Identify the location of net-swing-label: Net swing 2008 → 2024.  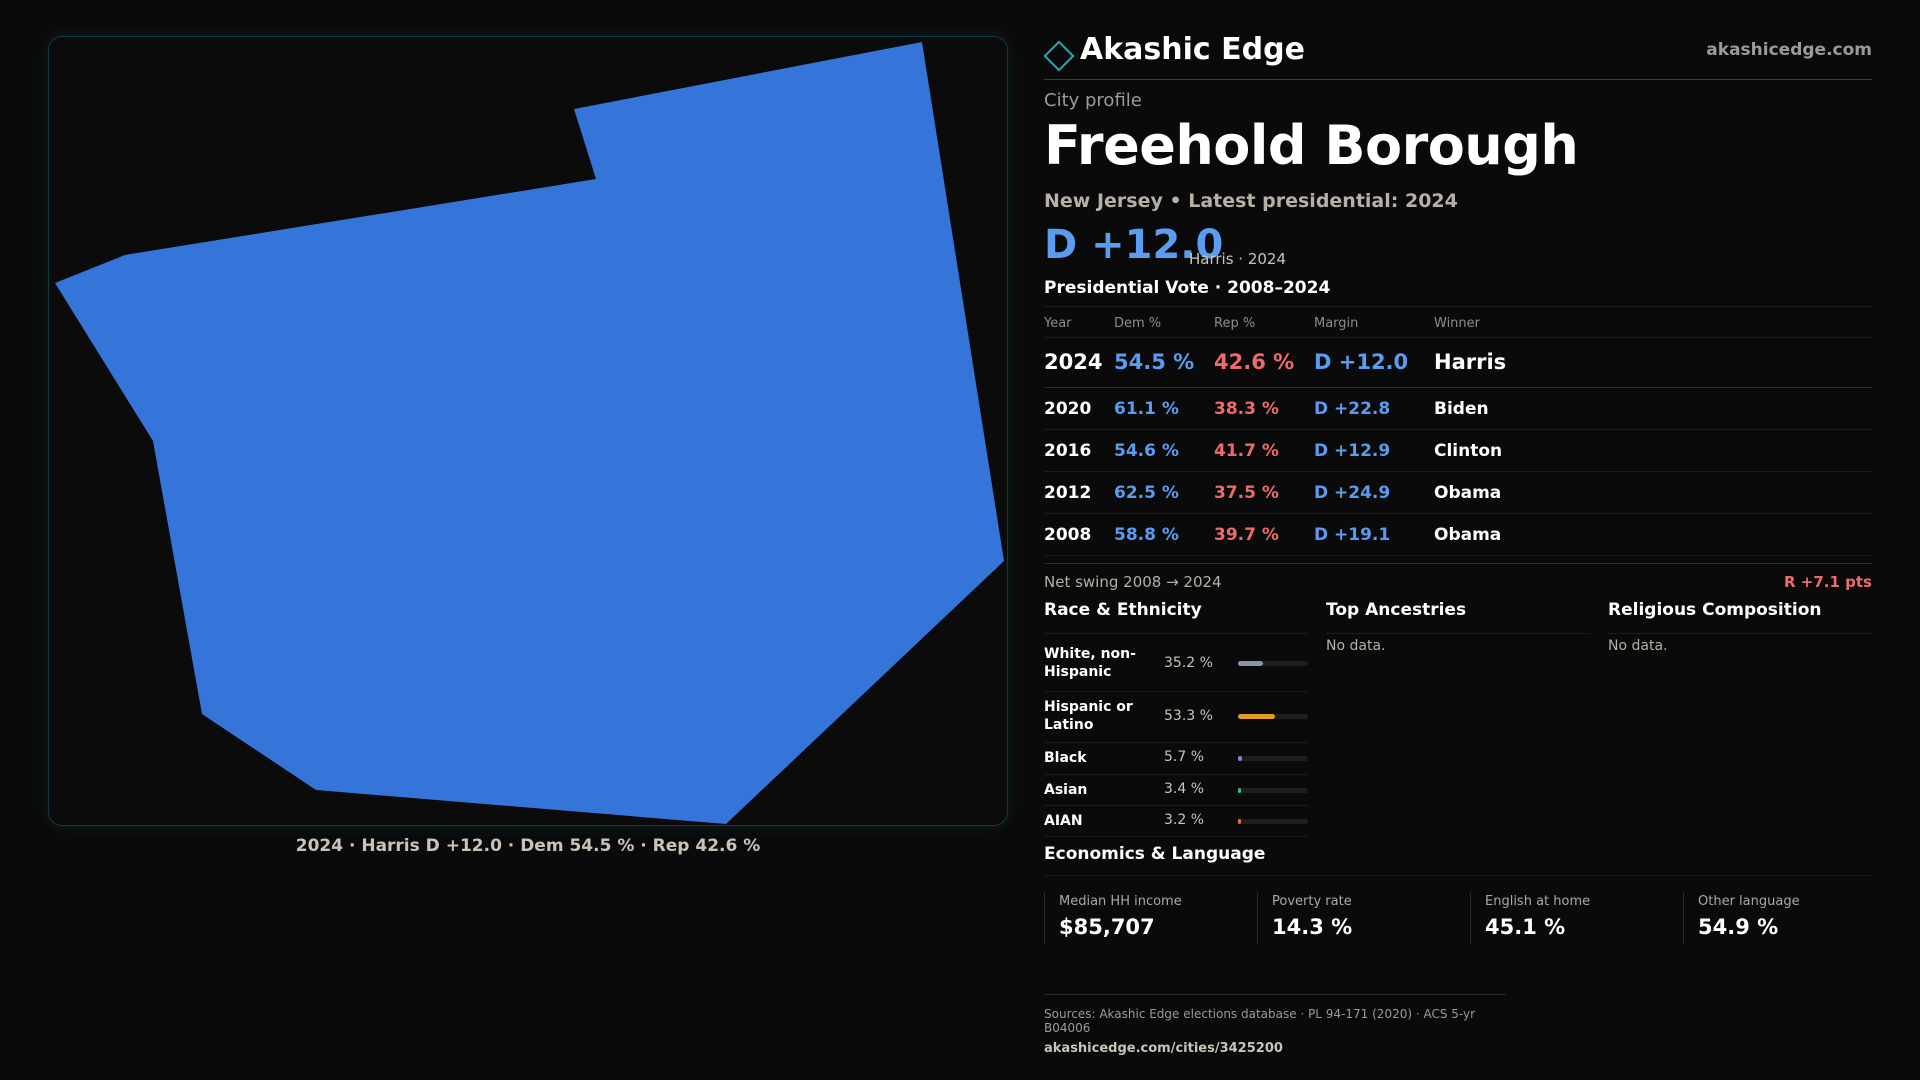
(1133, 582).